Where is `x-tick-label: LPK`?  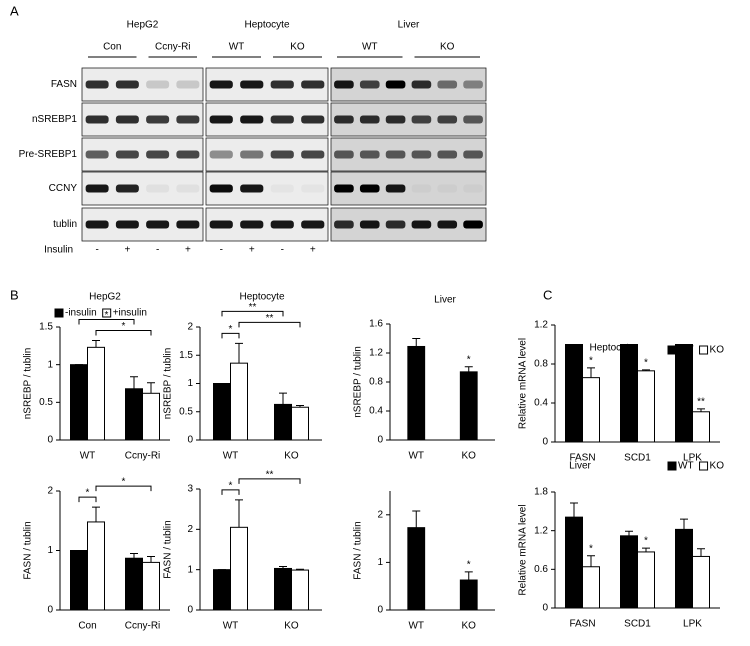
x-tick-label: LPK is located at coordinates (692, 458).